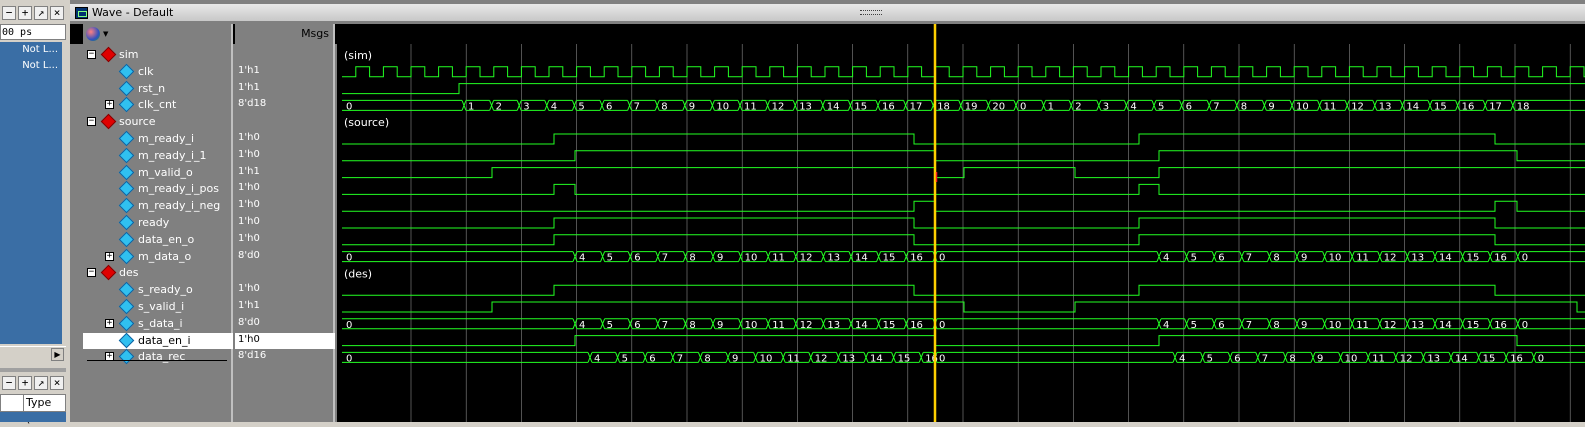 The width and height of the screenshot is (1585, 427). Describe the element at coordinates (158, 54) in the screenshot. I see `signal-row: − sim` at that location.